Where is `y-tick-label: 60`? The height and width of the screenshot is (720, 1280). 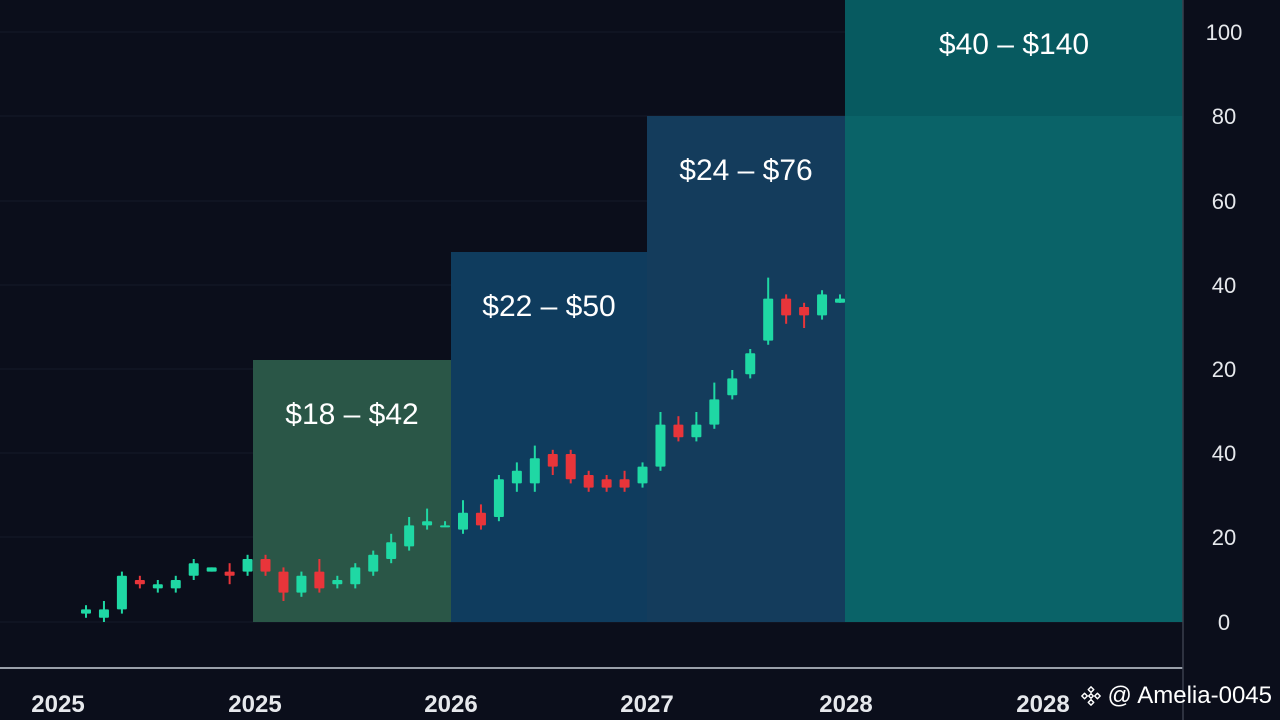
y-tick-label: 60 is located at coordinates (1224, 201).